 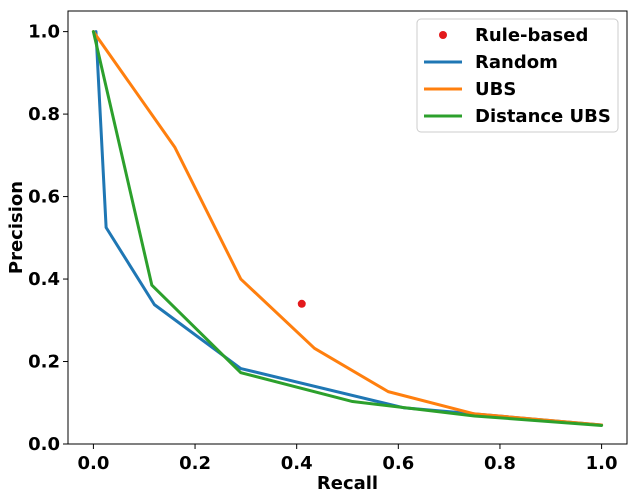 I want to click on x-tick-label: 1.0, so click(x=602, y=463).